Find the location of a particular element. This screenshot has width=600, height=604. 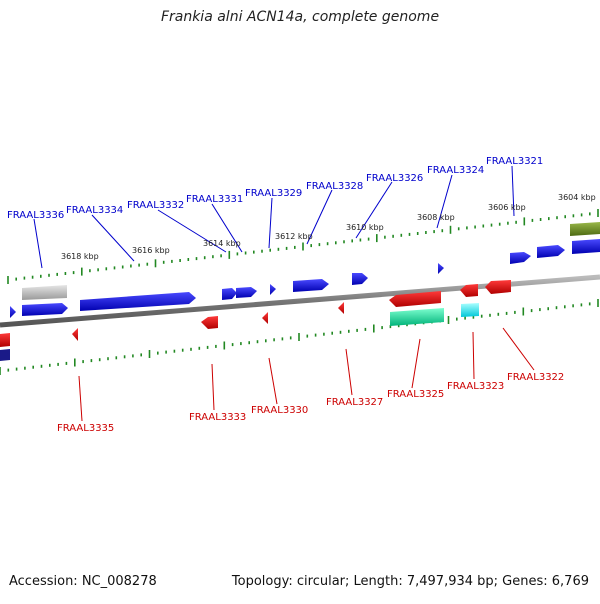

scale-label: 3610 kbp is located at coordinates (365, 227).